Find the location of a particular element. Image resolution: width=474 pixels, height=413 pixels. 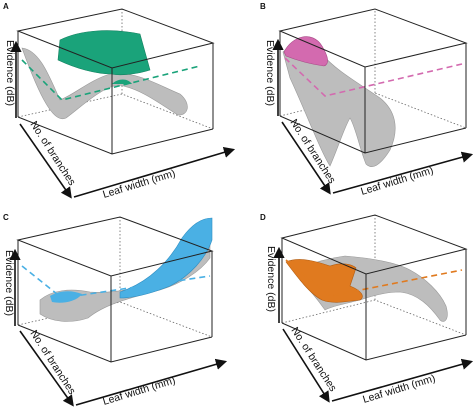

panel-b-dashed-line is located at coordinates (373, 77).